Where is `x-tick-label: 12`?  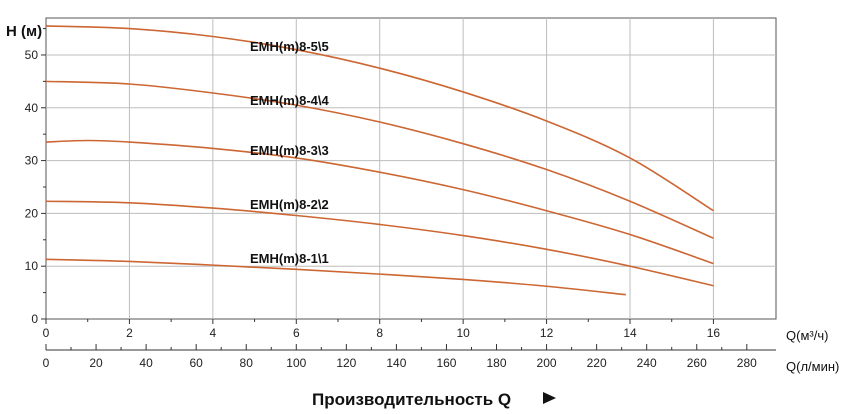
x-tick-label: 12 is located at coordinates (547, 333).